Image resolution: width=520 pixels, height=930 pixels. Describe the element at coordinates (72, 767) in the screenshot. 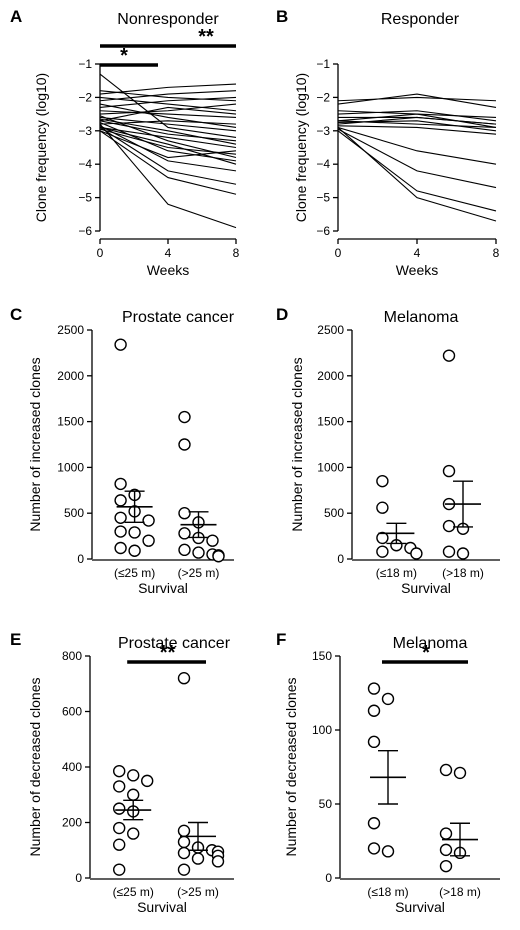

I see `y-tick-label: 400` at that location.